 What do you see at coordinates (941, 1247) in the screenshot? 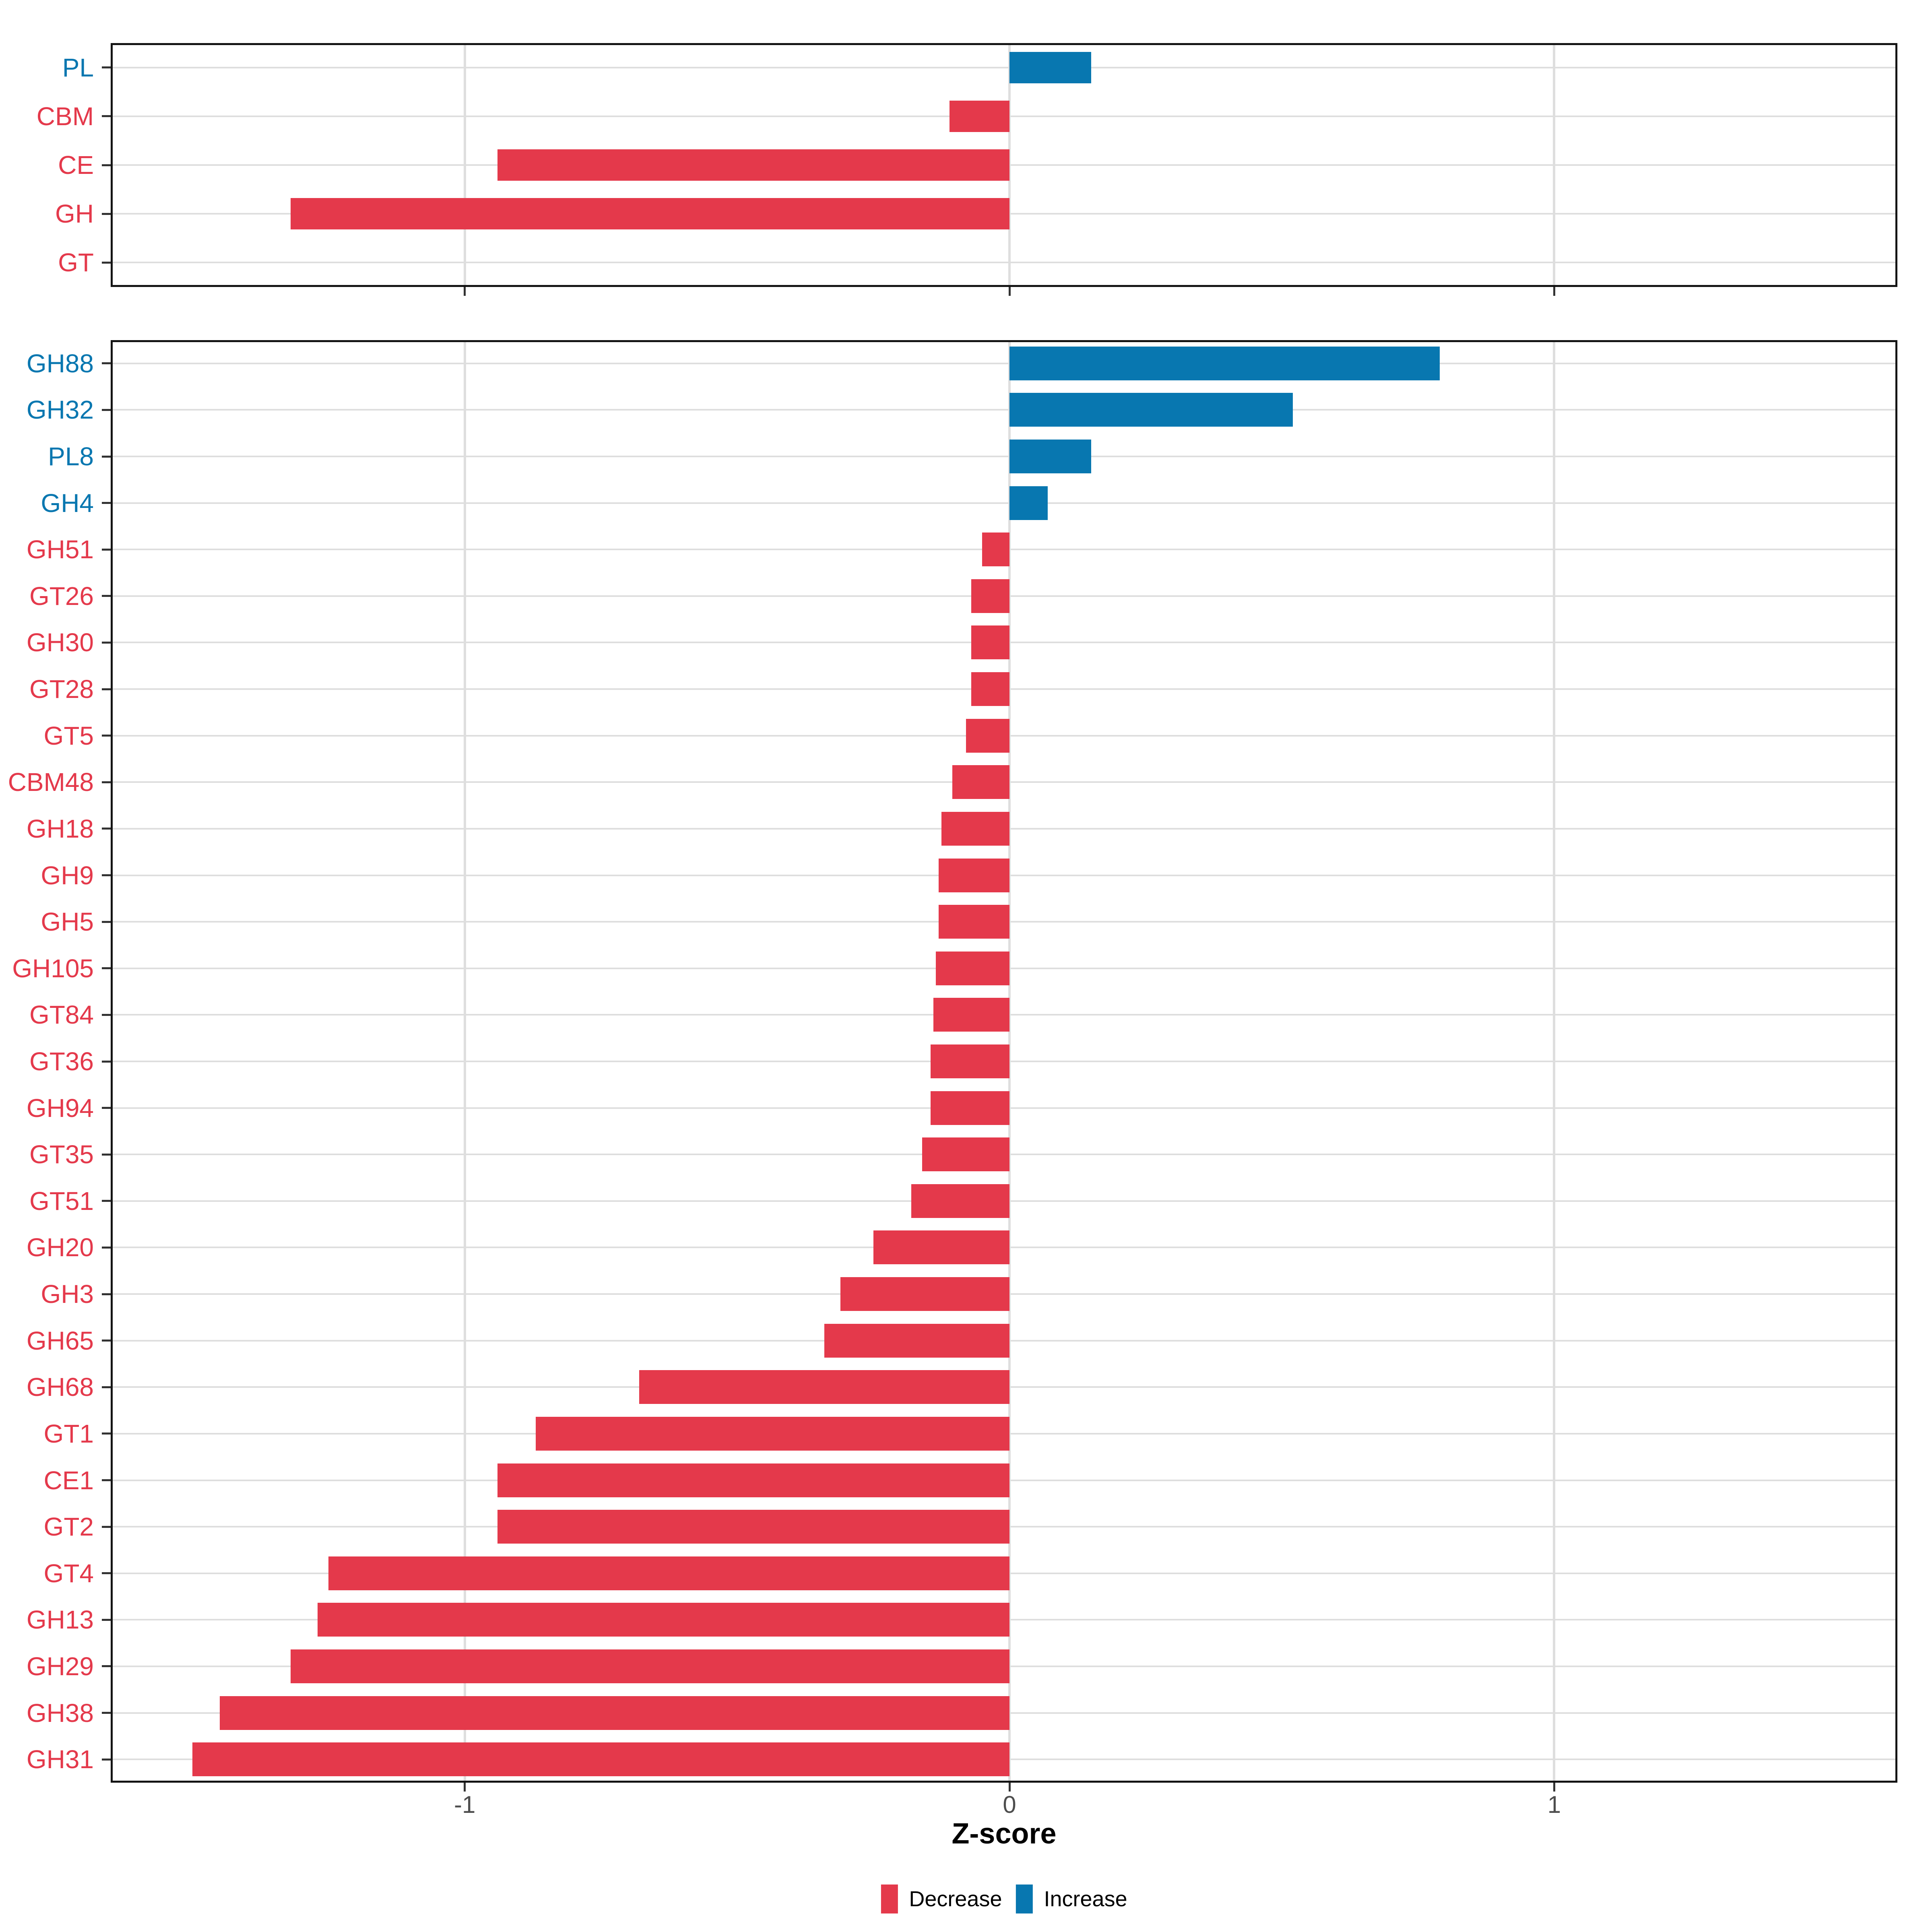
I see `bar-GH20` at bounding box center [941, 1247].